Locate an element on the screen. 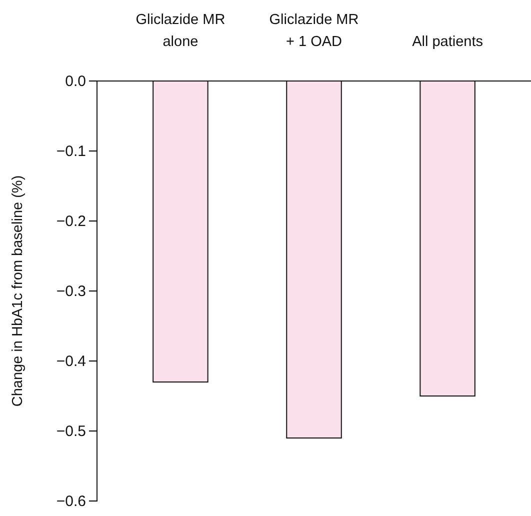  x-tick-label: Gliclazide MR + 1 OAD is located at coordinates (314, 31).